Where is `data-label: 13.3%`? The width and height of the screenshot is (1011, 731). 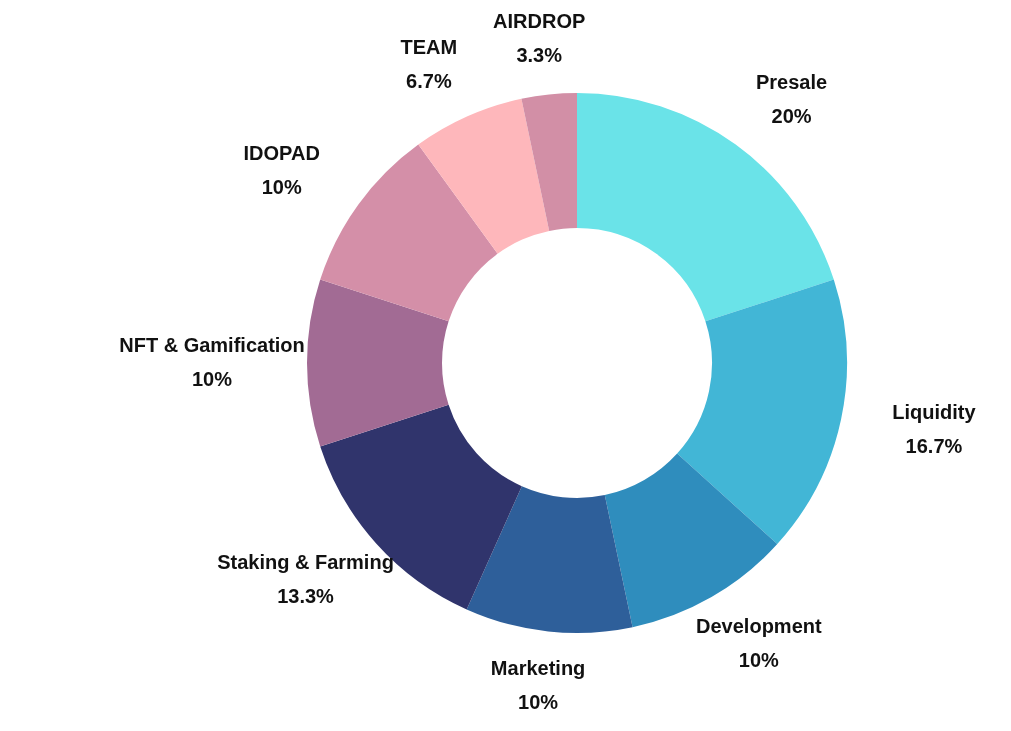
data-label: 13.3% is located at coordinates (306, 595).